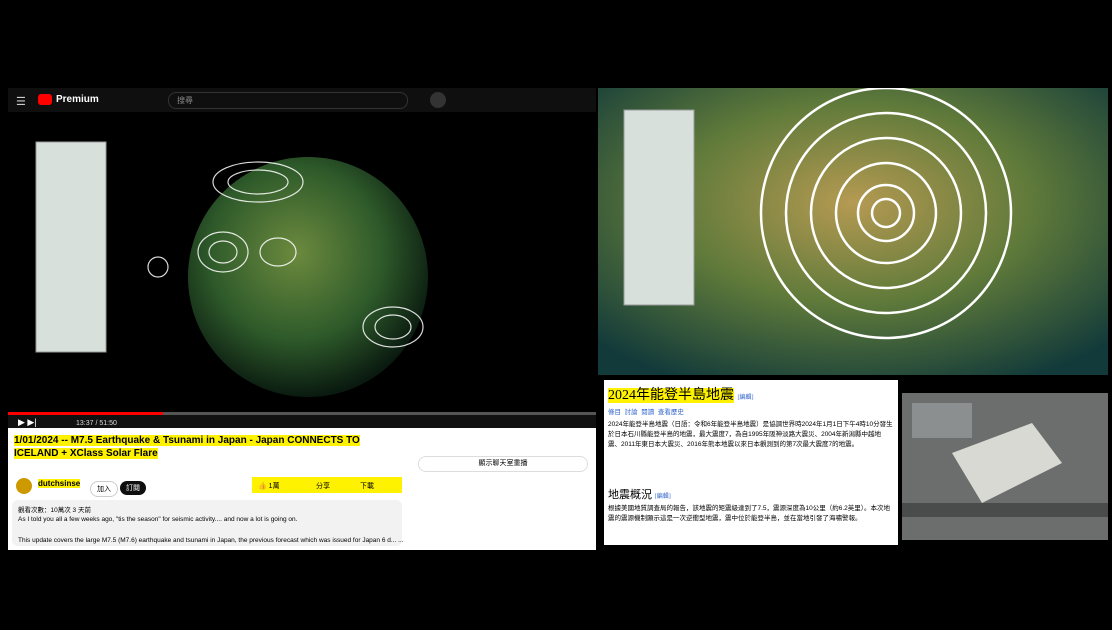 The image size is (1112, 630). Describe the element at coordinates (96, 423) in the screenshot. I see `time: 13:37 / 51:50` at that location.